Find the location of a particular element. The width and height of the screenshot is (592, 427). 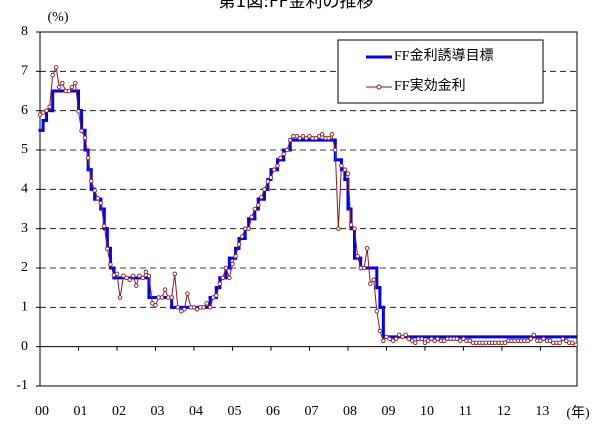

x-tick-label: 01 is located at coordinates (80, 411).